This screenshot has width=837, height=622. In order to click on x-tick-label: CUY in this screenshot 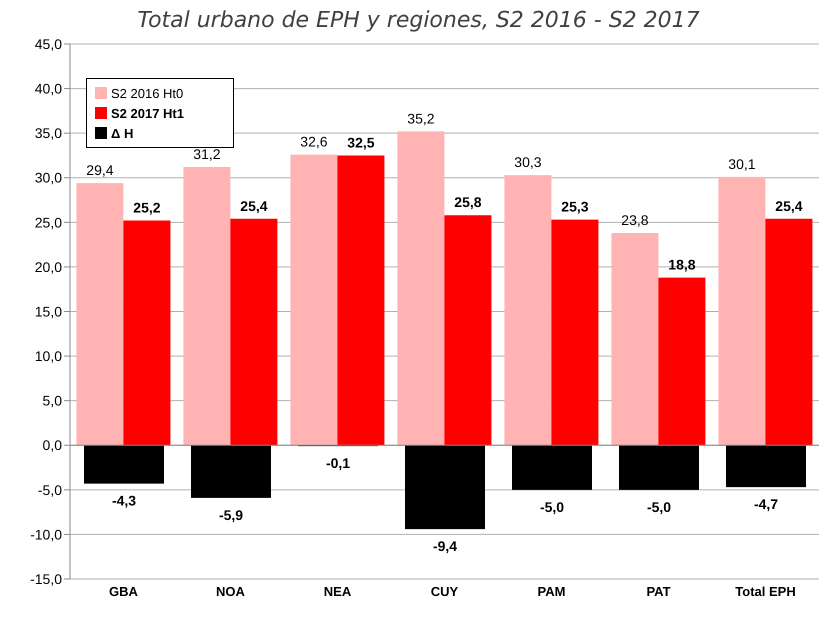, I will do `click(444, 592)`.